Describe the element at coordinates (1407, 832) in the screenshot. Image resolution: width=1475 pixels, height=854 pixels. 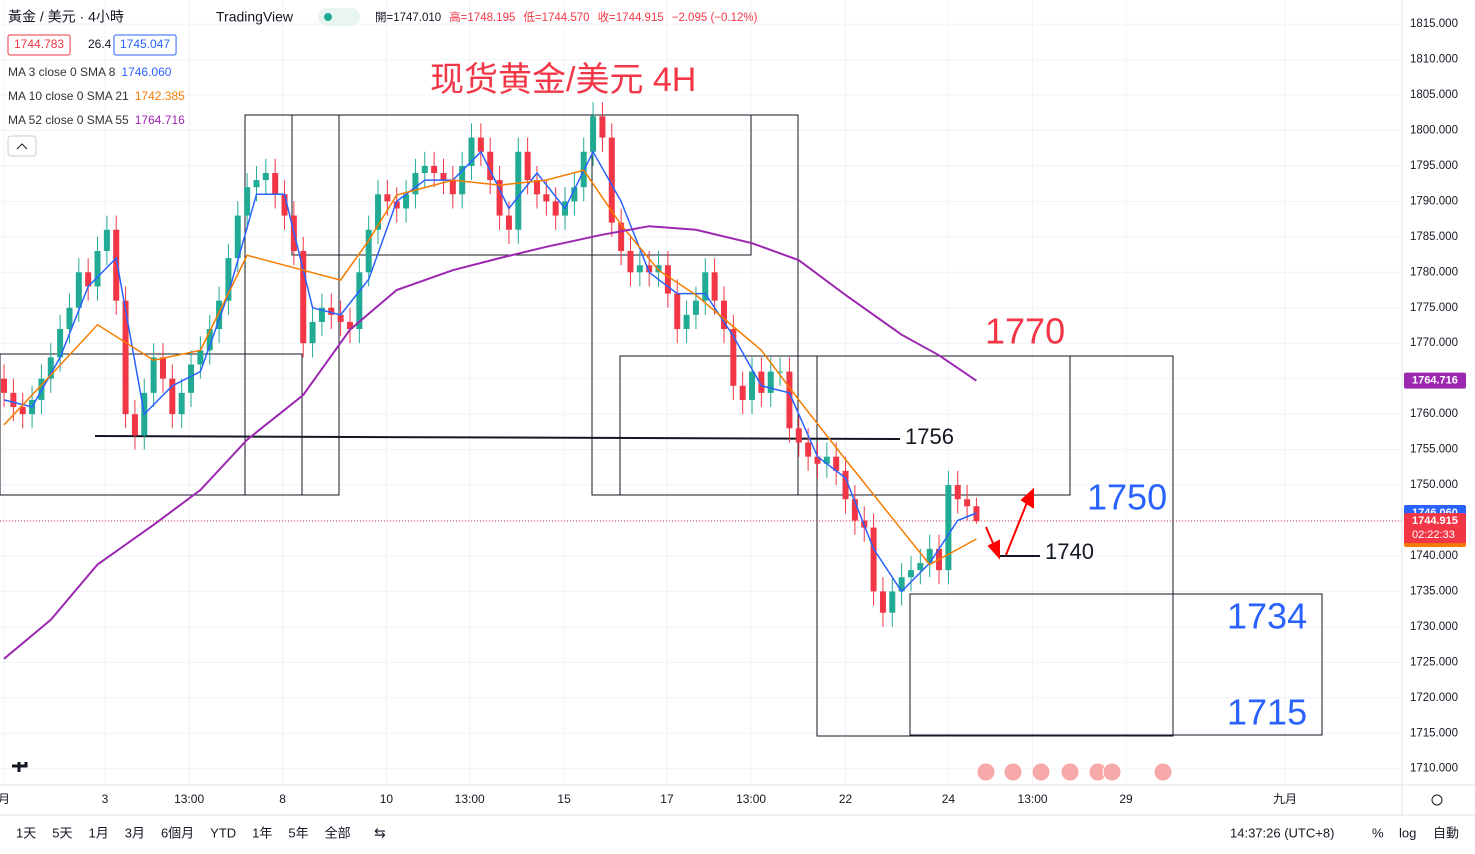
I see `scale-button: log` at that location.